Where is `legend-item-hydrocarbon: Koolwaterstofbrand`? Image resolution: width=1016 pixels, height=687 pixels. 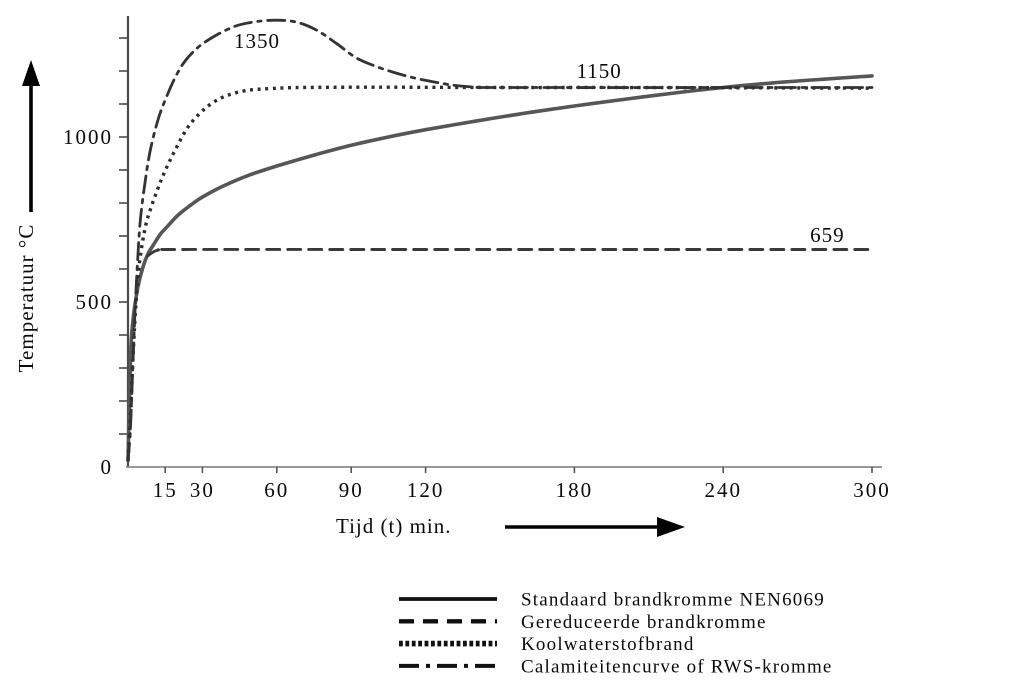 legend-item-hydrocarbon: Koolwaterstofbrand is located at coordinates (547, 644).